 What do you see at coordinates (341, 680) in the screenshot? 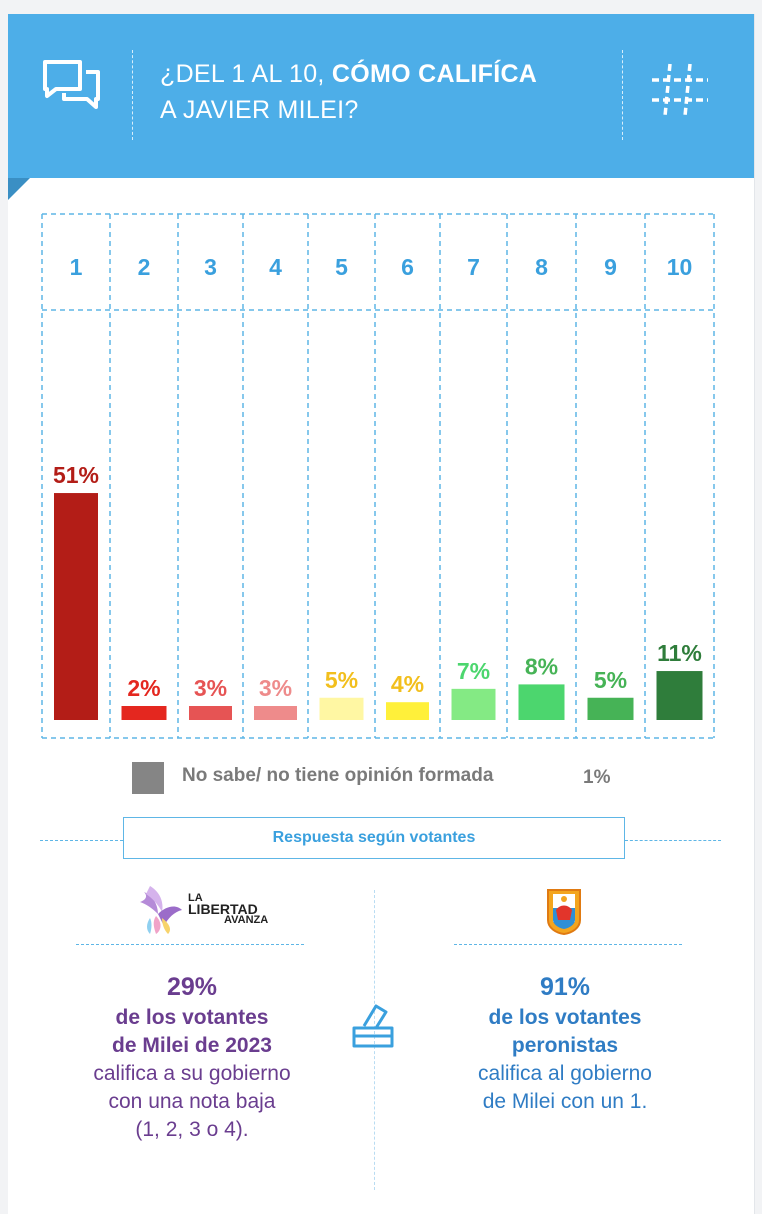
I see `value-label-5: 5%` at bounding box center [341, 680].